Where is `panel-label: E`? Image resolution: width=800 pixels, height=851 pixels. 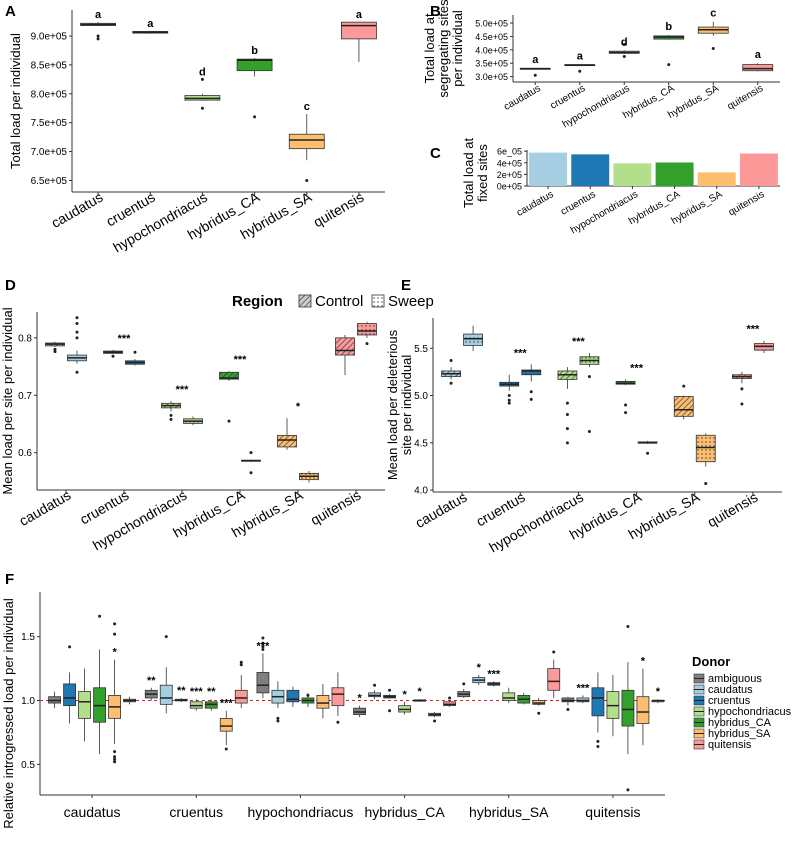
panel-label: E is located at coordinates (406, 285).